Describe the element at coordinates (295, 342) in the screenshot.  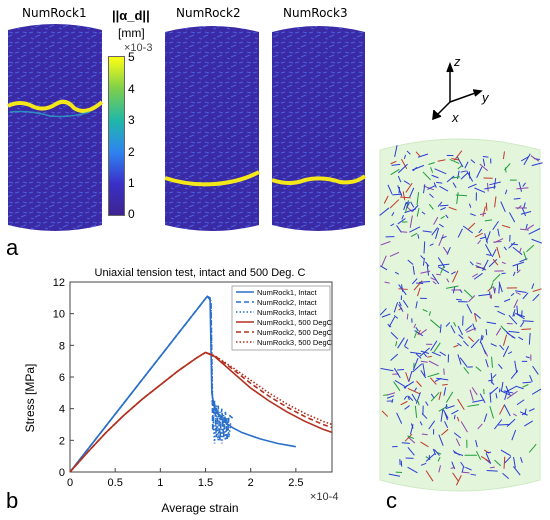
I see `legend-label-6: NumRock3, 500 DegC` at that location.